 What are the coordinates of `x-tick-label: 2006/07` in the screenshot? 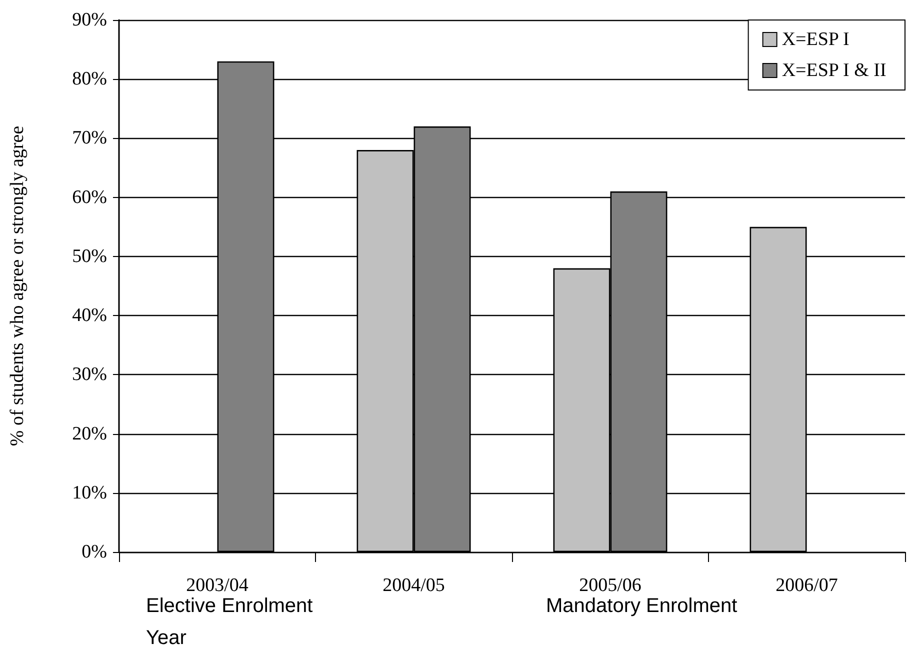 It's located at (807, 585).